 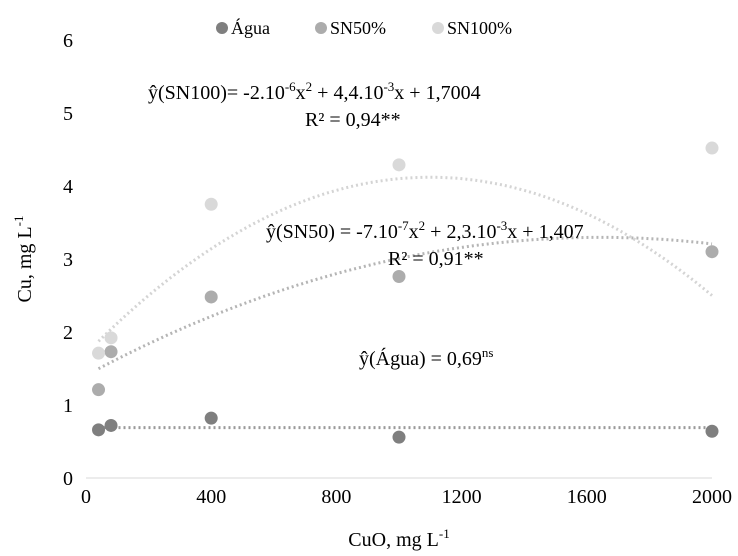 I want to click on legend-label-sn50: SN50%, so click(x=358, y=28).